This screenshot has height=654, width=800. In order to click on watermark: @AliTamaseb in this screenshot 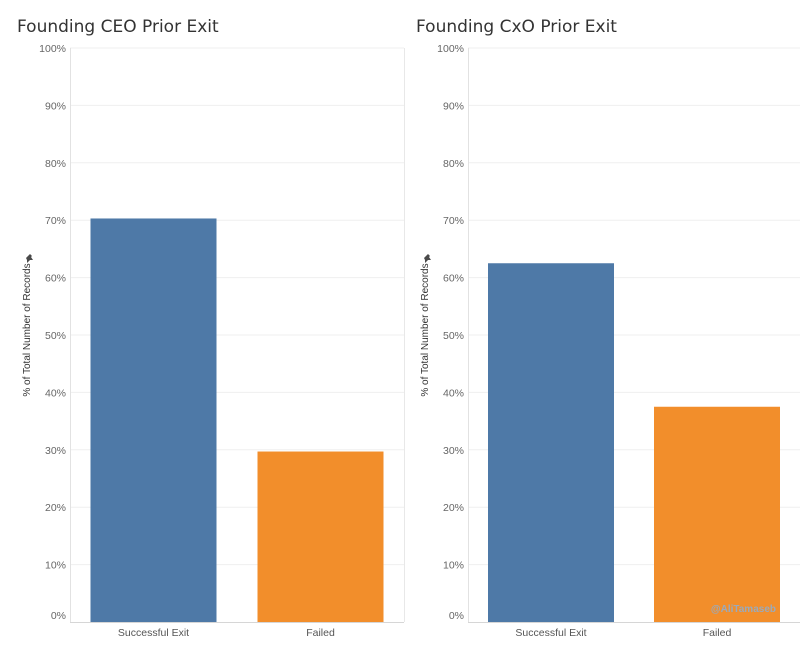, I will do `click(743, 609)`.